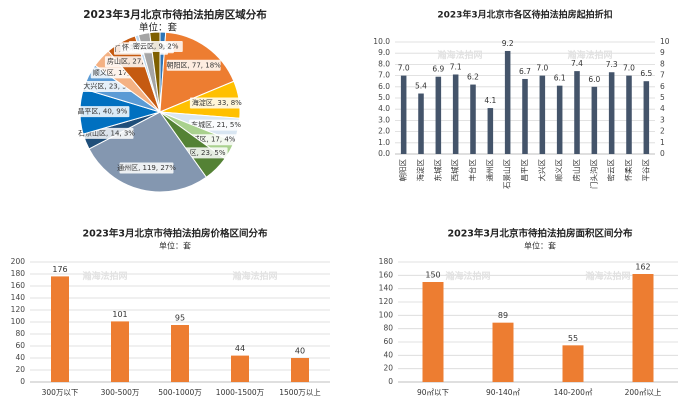 This screenshot has height=420, width=700. Describe the element at coordinates (662, 97) in the screenshot. I see `bar1-ytick-right-5: 5` at that location.